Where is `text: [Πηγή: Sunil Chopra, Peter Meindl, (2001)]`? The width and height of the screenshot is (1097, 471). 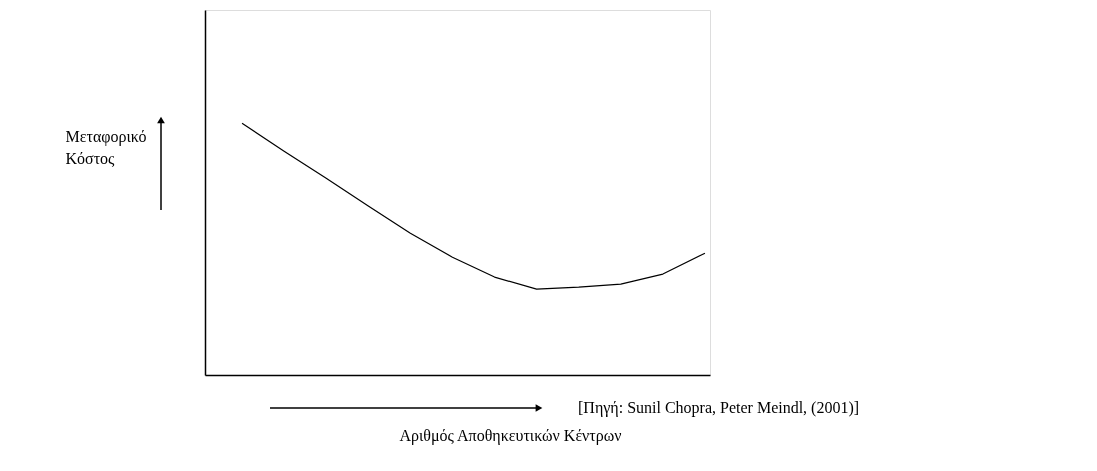
text: [Πηγή: Sunil Chopra, Peter Meindl, (2001)] is located at coordinates (719, 408).